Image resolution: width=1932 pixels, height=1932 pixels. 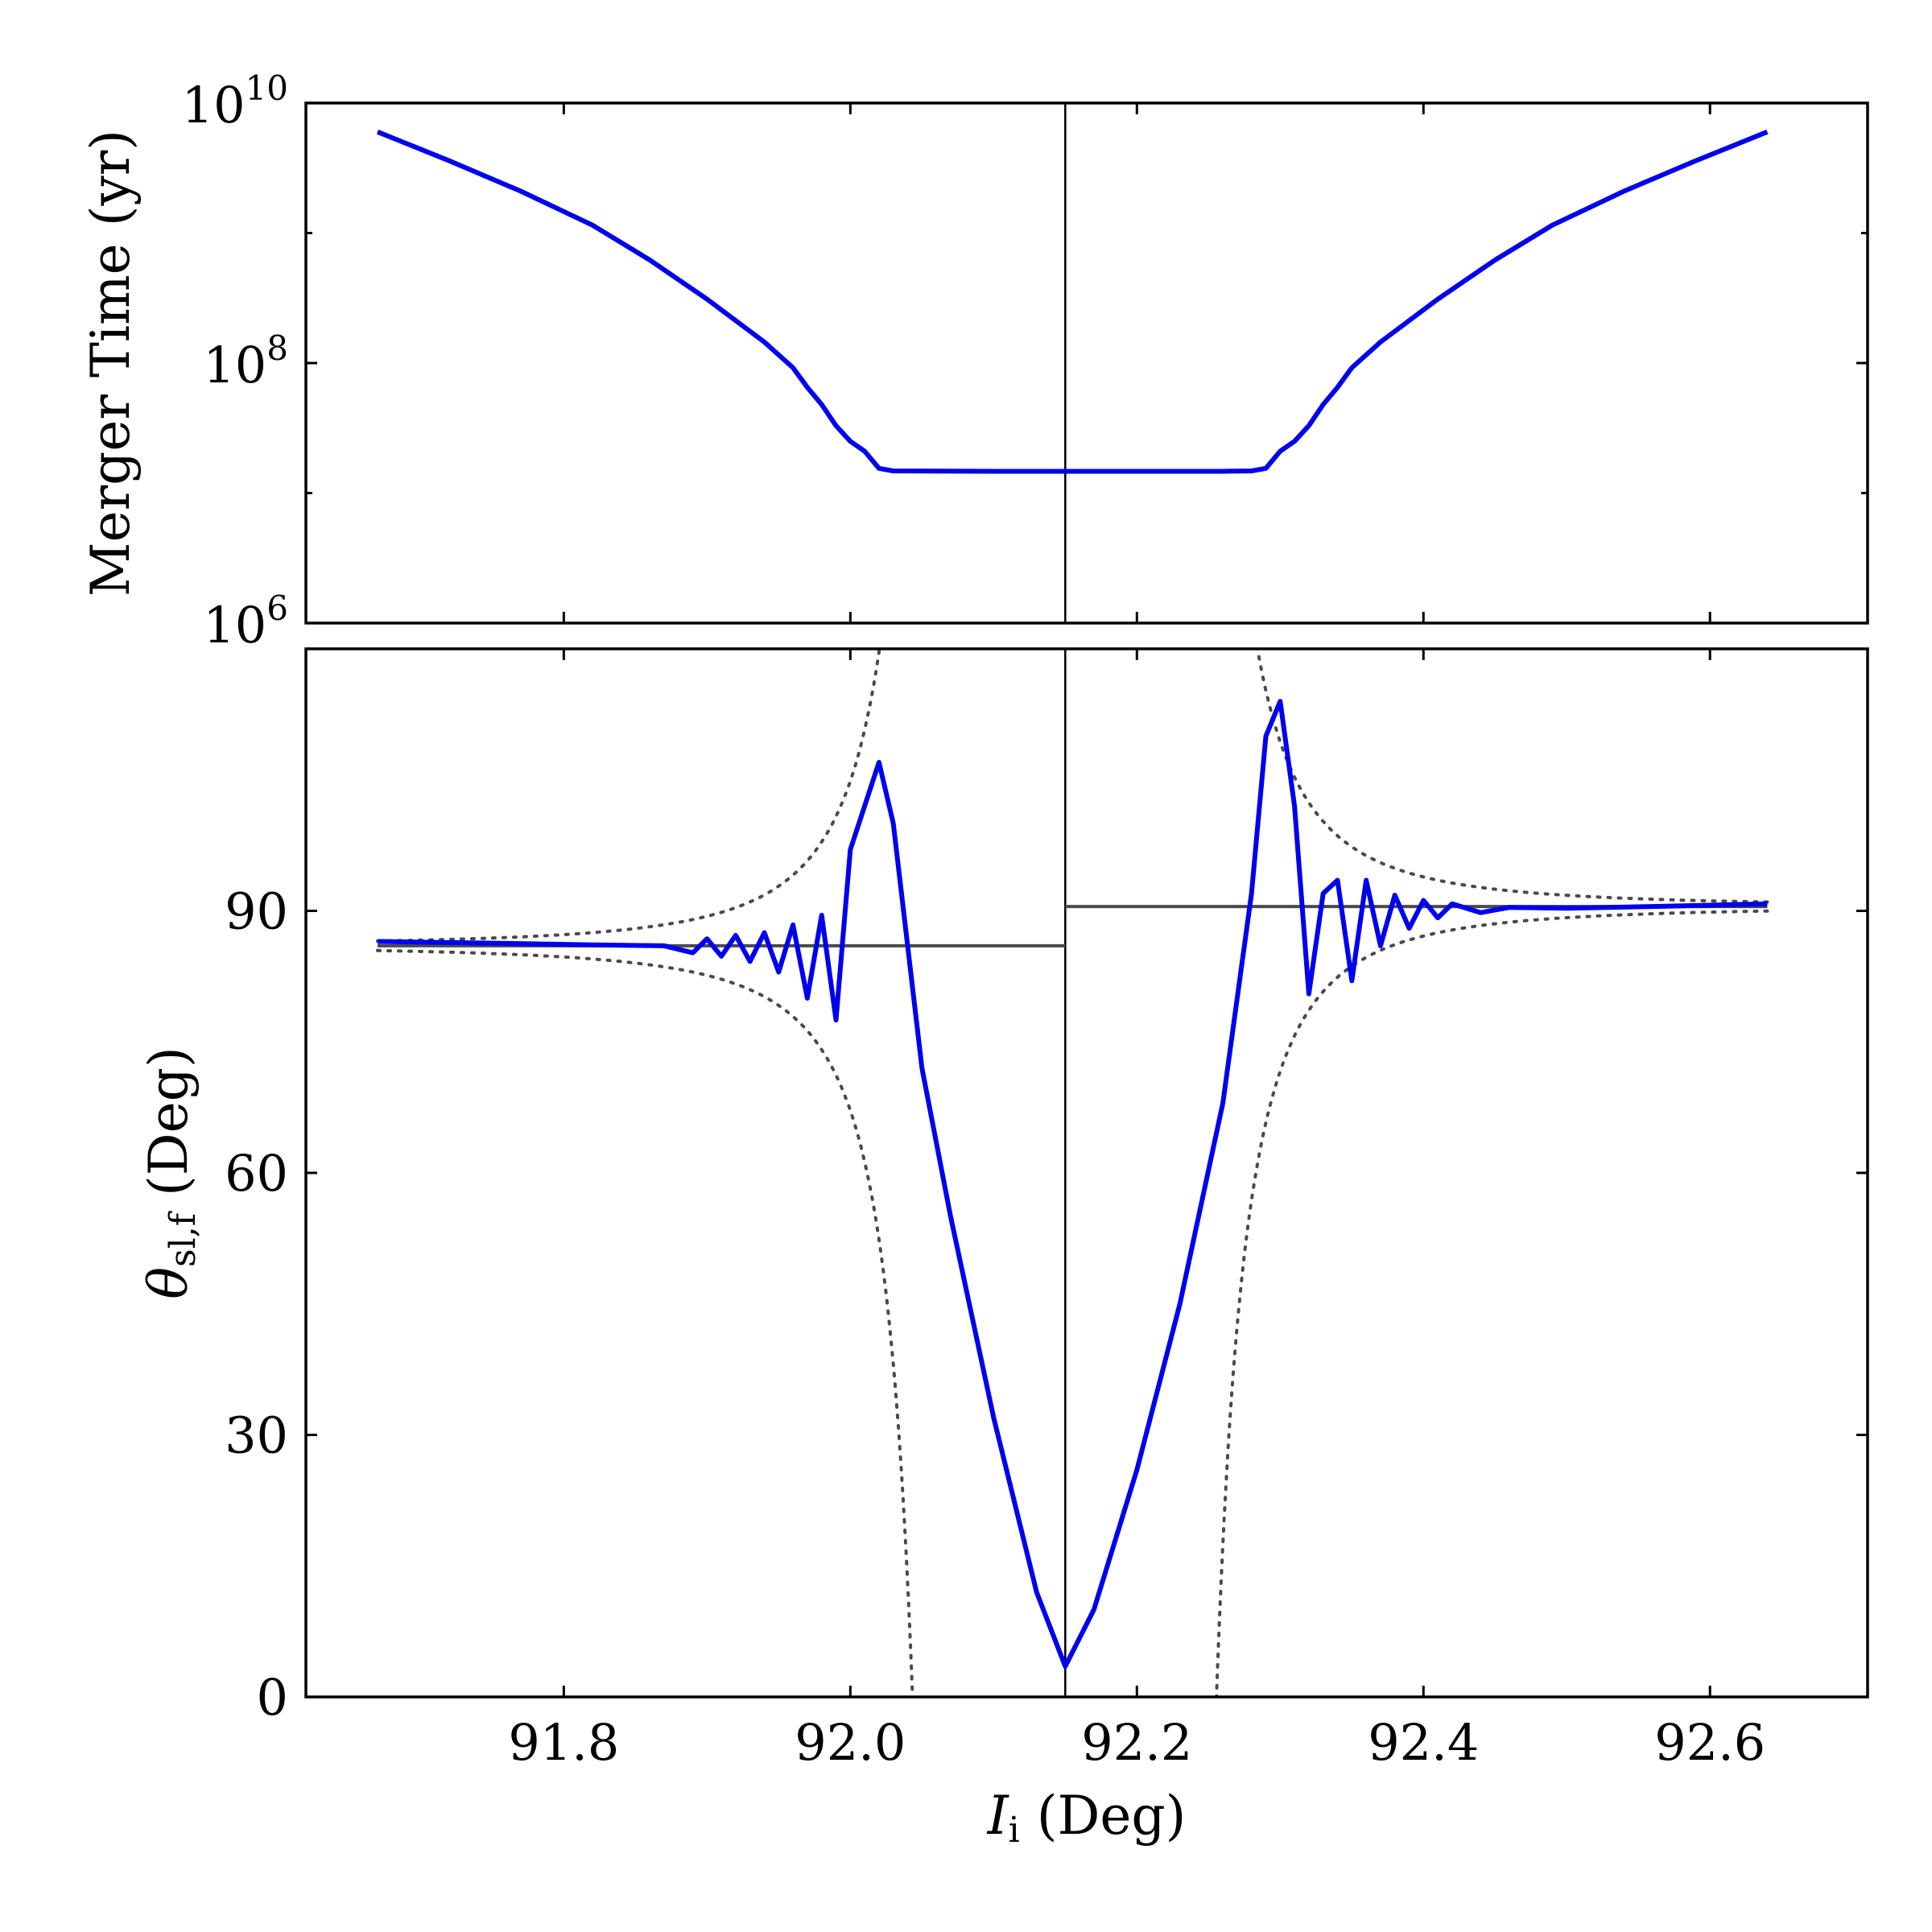 What do you see at coordinates (256, 1435) in the screenshot?
I see `y-tick-label-1: 30` at bounding box center [256, 1435].